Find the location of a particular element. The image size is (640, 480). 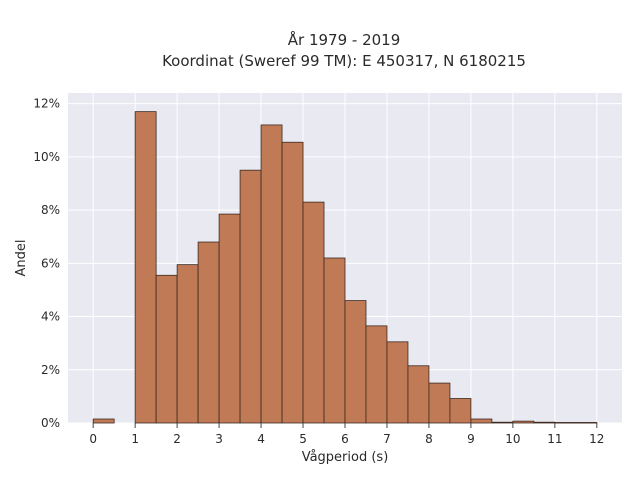

y-tick-label: 12% is located at coordinates (46, 104).